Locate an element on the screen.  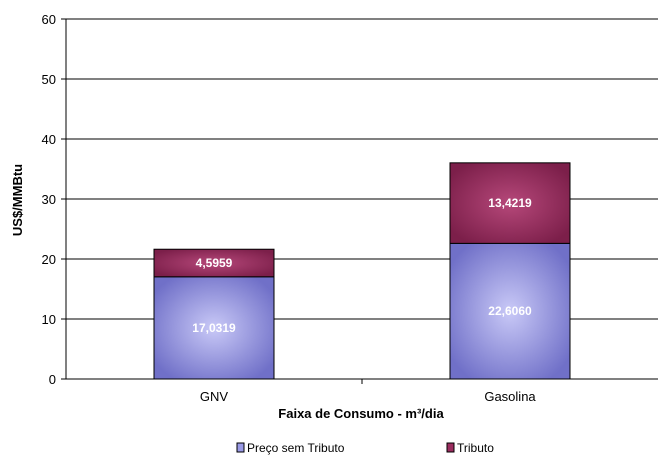
legend-label: Tributo is located at coordinates (475, 448).